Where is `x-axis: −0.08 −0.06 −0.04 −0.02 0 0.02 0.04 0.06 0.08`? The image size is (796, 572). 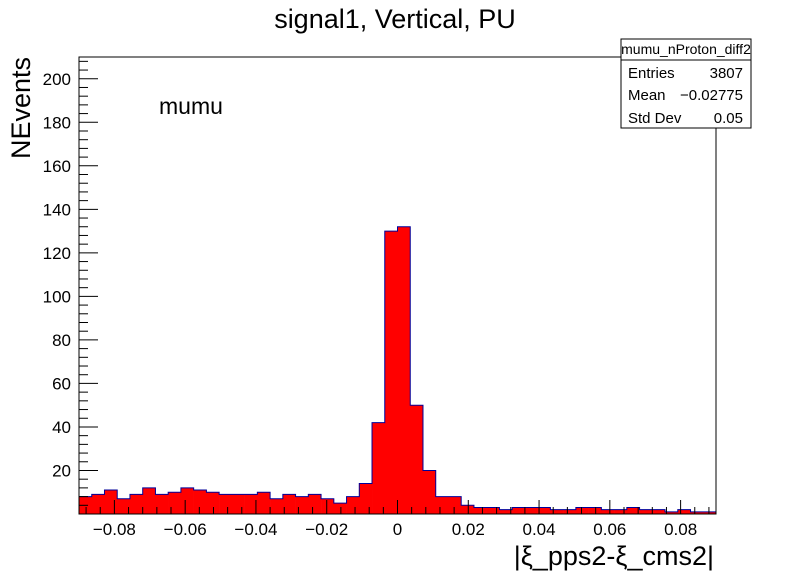 x-axis: −0.08 −0.06 −0.04 −0.02 0 0.02 0.04 0.06 0.08 is located at coordinates (397, 519).